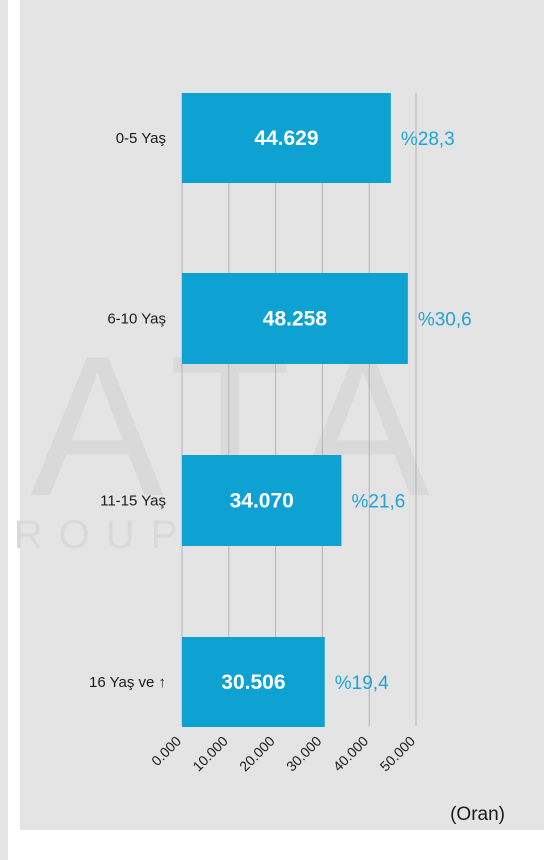 This screenshot has height=860, width=544. I want to click on bar-value-label-0: 44.629, so click(286, 138).